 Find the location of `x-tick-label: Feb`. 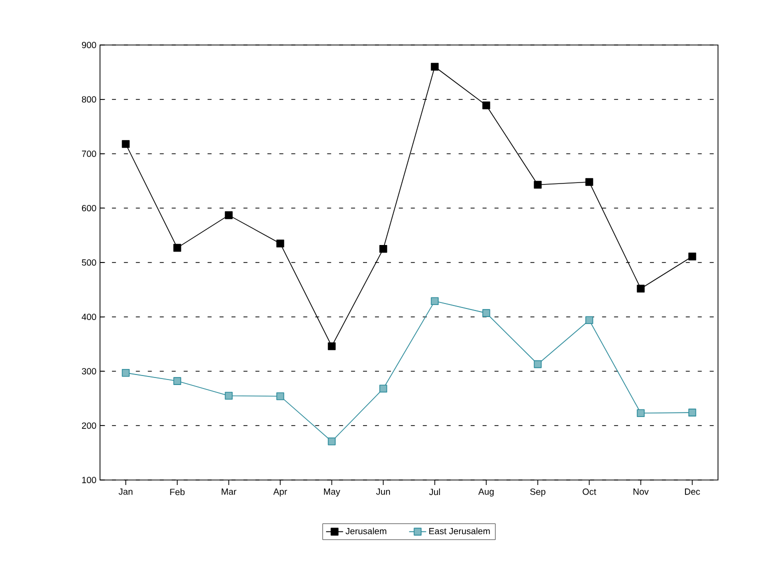

x-tick-label: Feb is located at coordinates (177, 492).